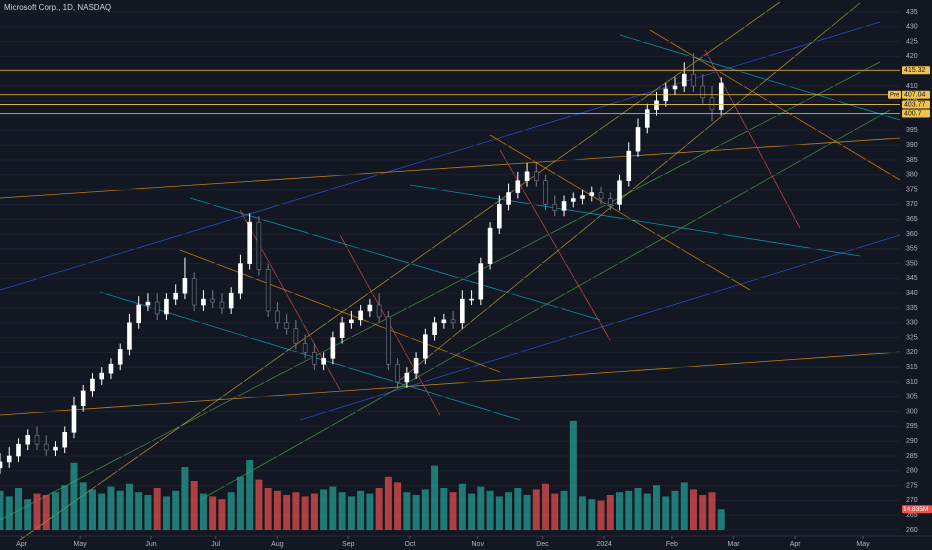 This screenshot has width=932, height=550. I want to click on price-badge, so click(916, 104).